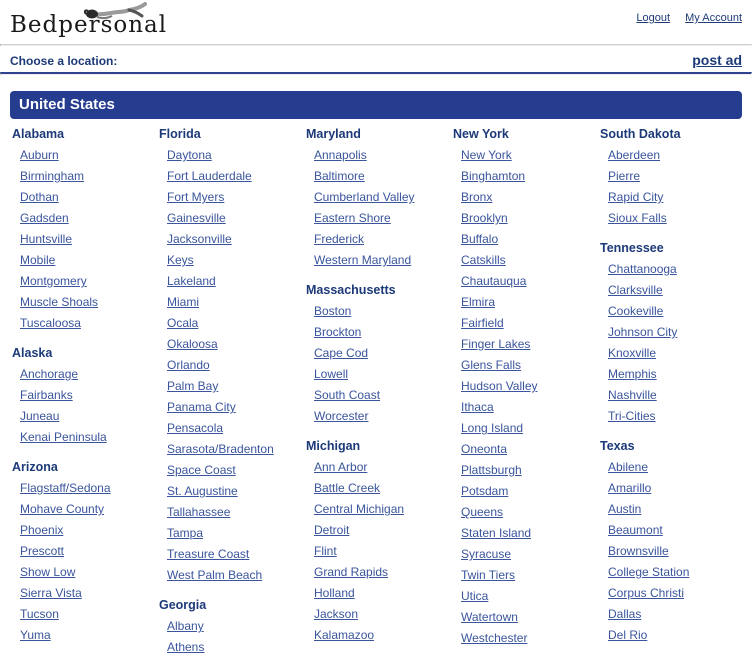 The width and height of the screenshot is (752, 658). What do you see at coordinates (341, 416) in the screenshot?
I see `city-link: Worcester` at bounding box center [341, 416].